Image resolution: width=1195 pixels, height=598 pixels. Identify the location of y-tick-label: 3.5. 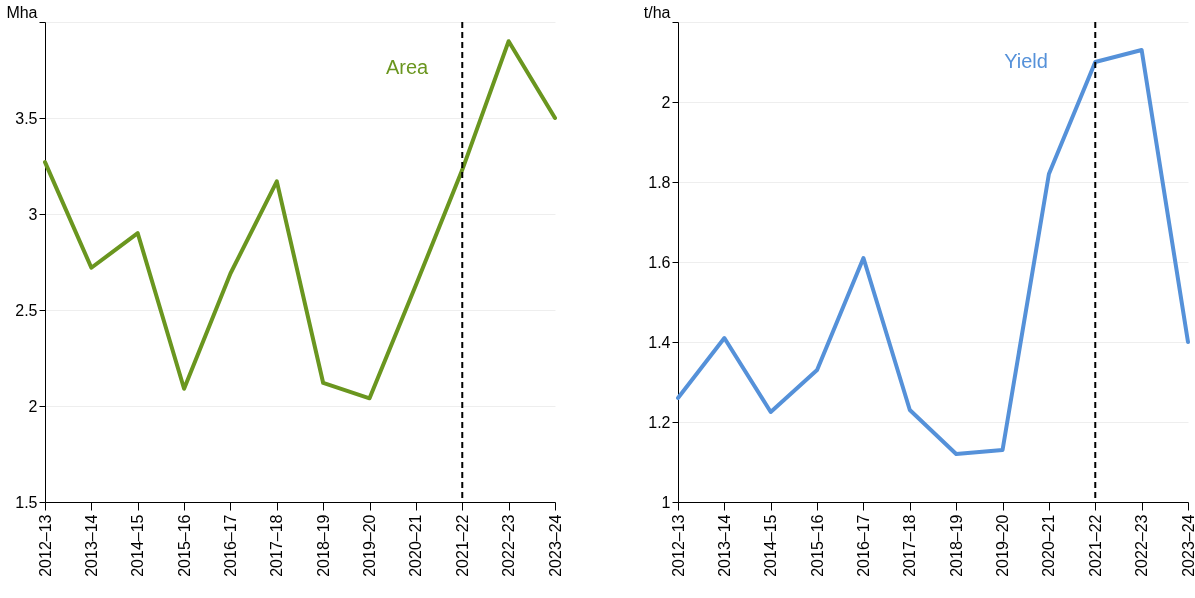
(26, 118).